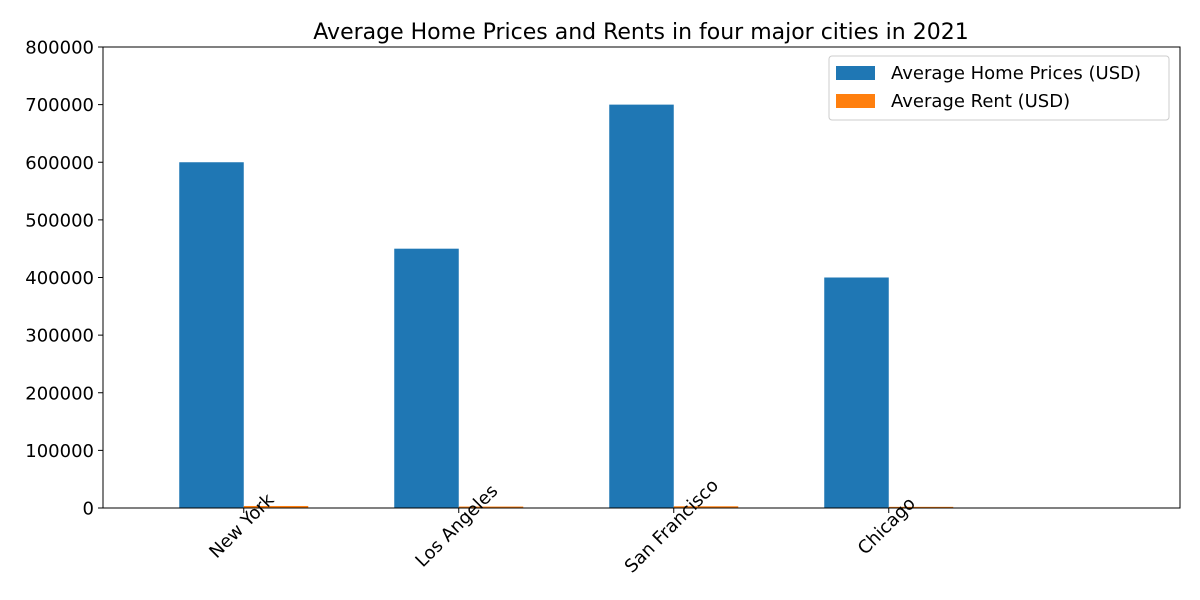 The image size is (1200, 600). Describe the element at coordinates (59, 393) in the screenshot. I see `y-tick-label: 200000` at that location.